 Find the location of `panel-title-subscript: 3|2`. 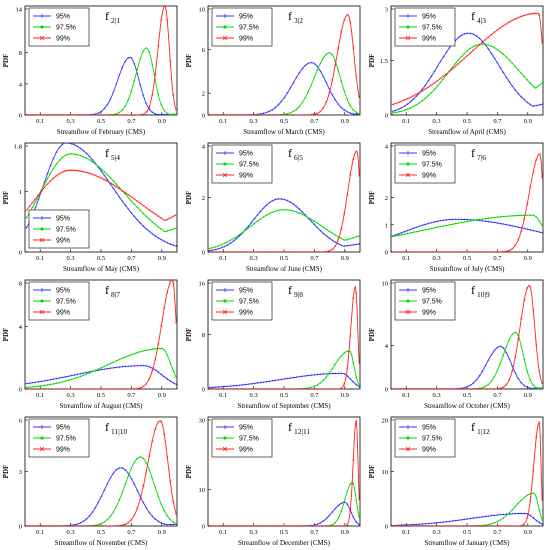

panel-title-subscript: 3|2 is located at coordinates (298, 20).